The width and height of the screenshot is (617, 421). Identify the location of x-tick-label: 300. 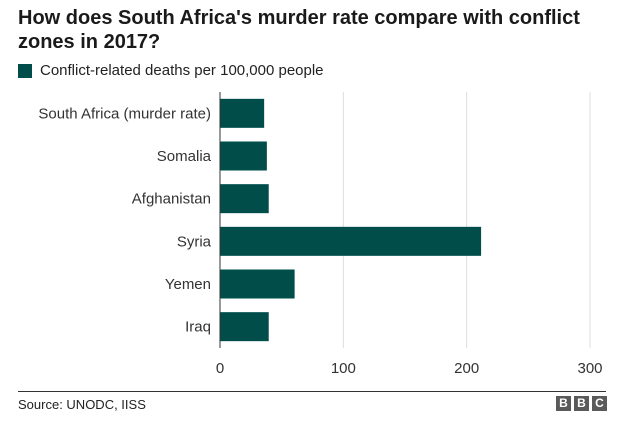
(589, 368).